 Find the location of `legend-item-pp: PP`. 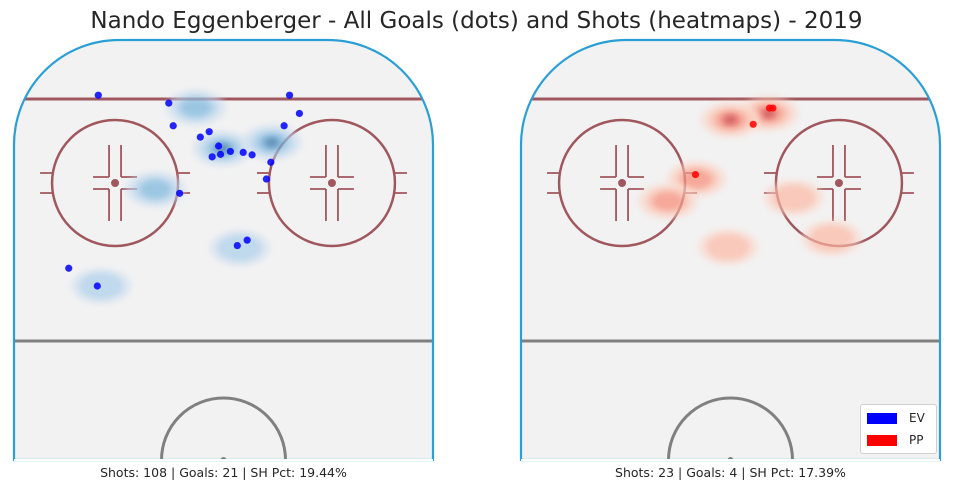

legend-item-pp: PP is located at coordinates (895, 440).